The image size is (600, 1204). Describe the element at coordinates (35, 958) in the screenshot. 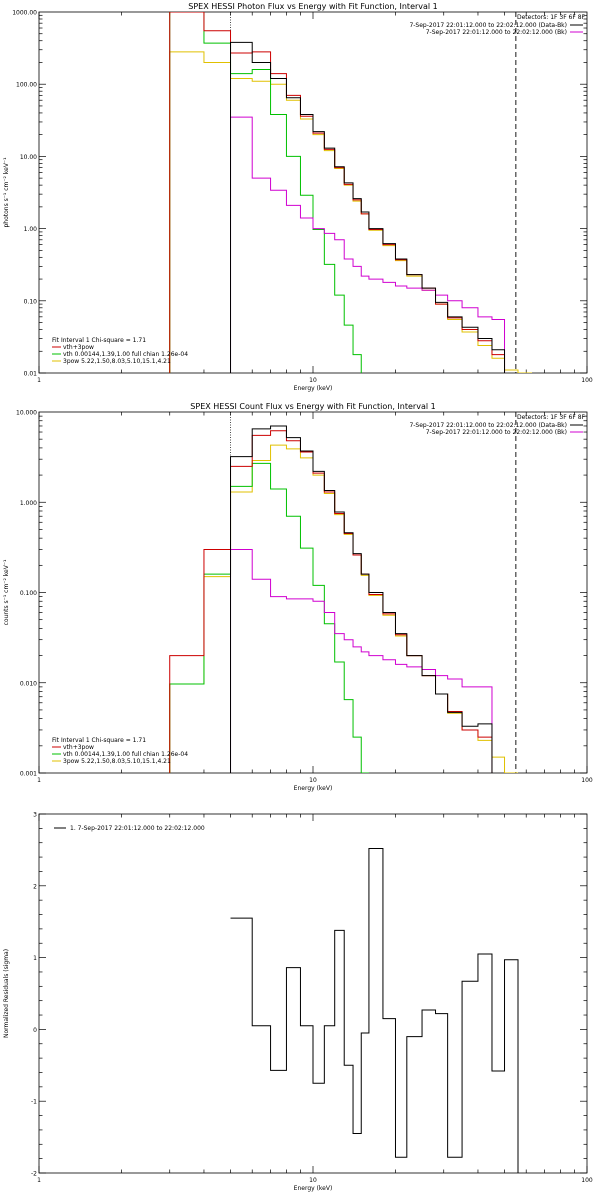

I see `y-tick-label: 1` at that location.